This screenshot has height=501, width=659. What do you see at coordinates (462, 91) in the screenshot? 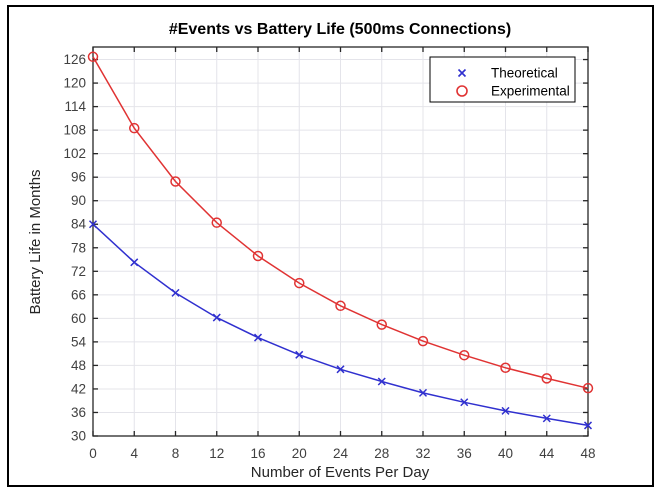
I see `legend-marker-circle-icon` at bounding box center [462, 91].